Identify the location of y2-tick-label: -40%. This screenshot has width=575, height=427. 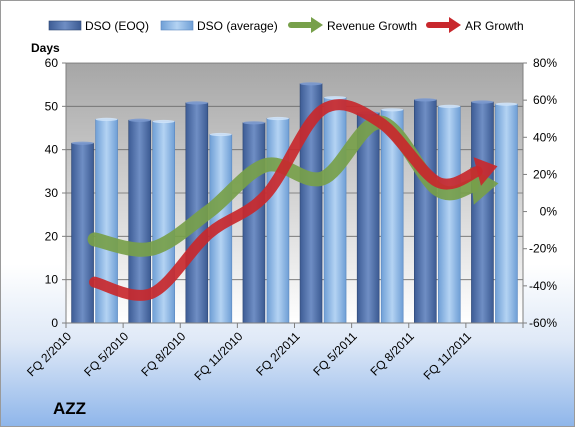
(543, 286).